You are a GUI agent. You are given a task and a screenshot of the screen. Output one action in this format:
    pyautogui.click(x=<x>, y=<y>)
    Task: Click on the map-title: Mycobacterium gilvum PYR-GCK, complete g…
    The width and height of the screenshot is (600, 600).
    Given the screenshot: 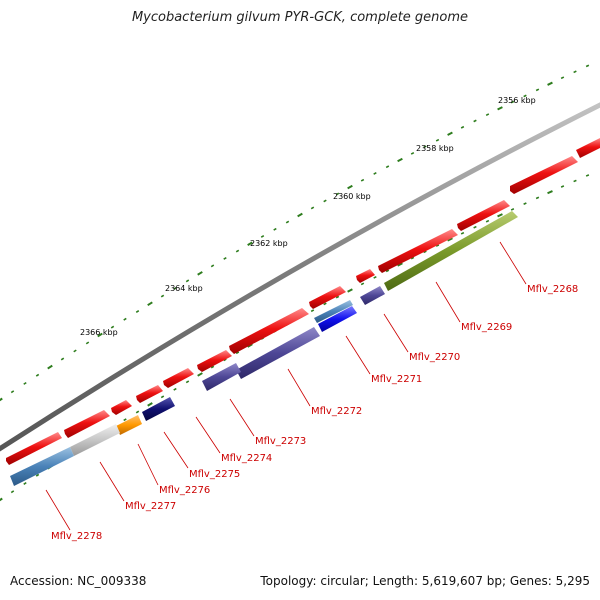 What is the action you would take?
    pyautogui.click(x=300, y=17)
    